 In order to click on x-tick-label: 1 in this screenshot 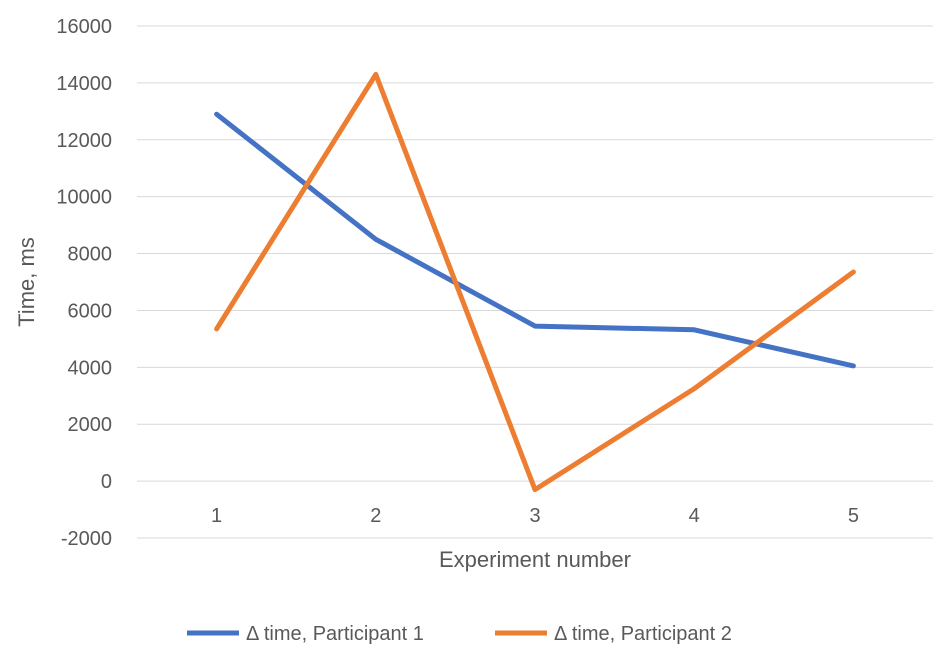, I will do `click(216, 516)`.